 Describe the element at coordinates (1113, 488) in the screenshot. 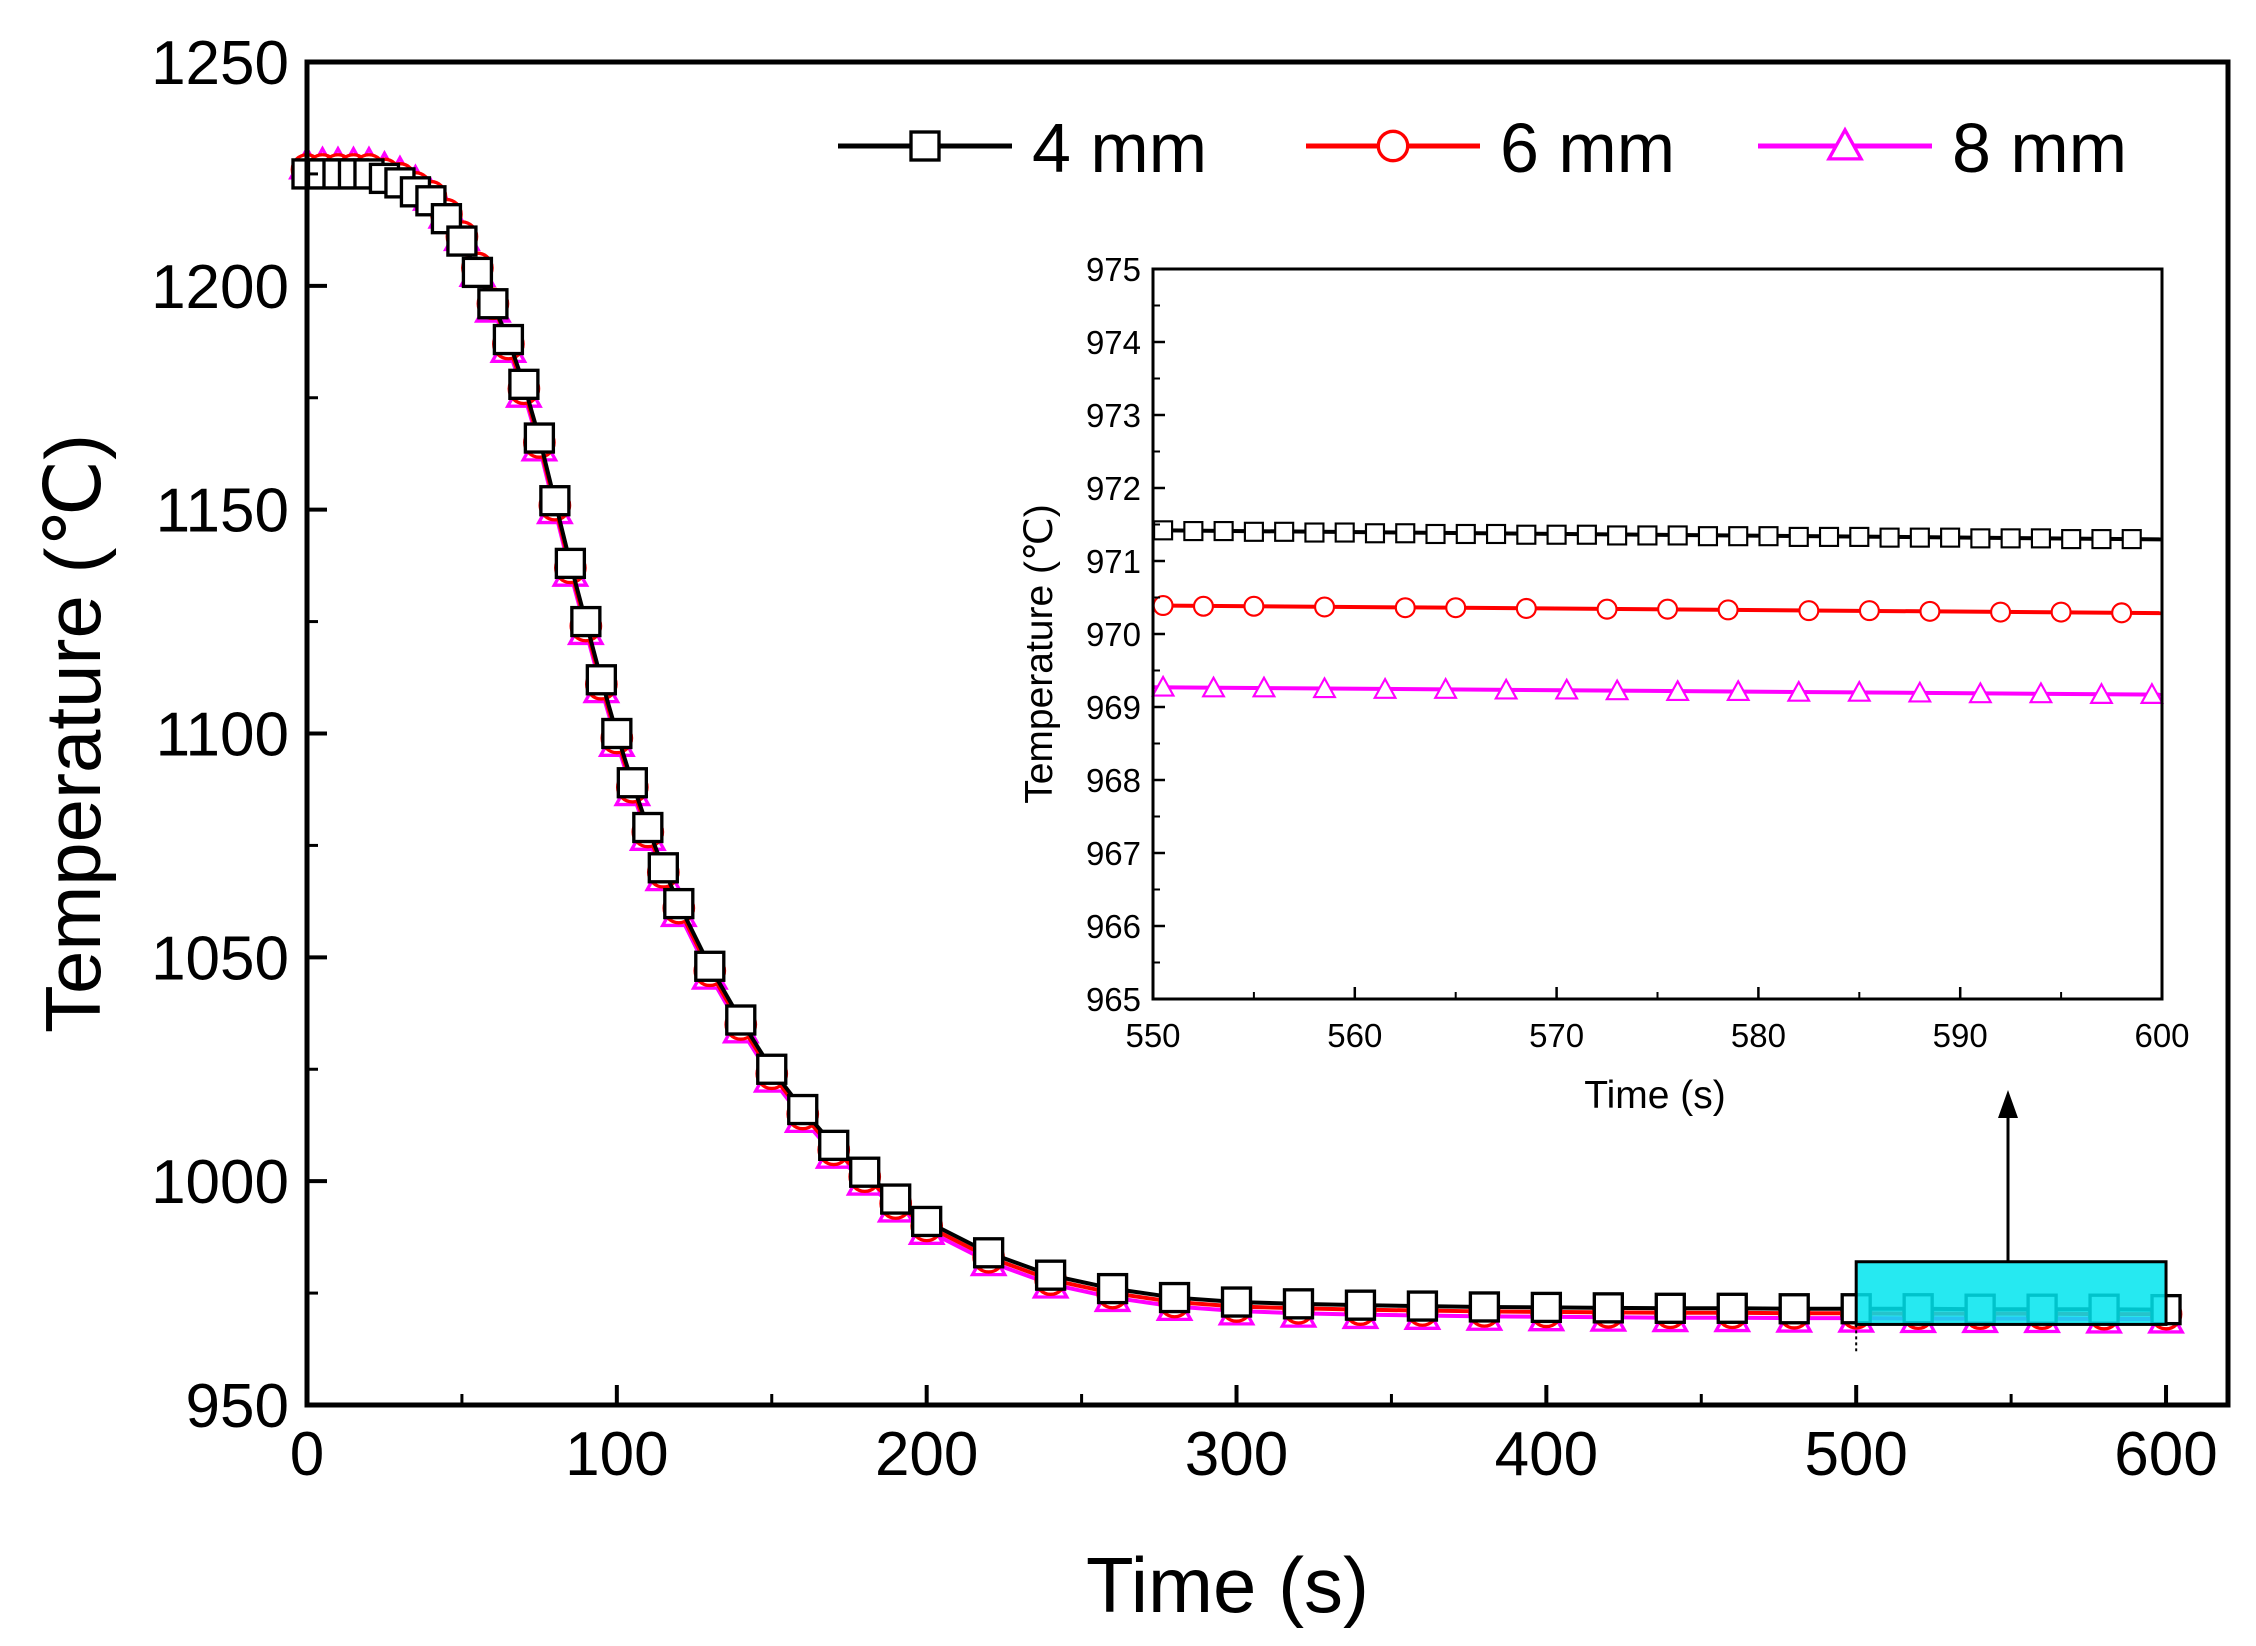

I see `inset-y-tick-label: 972` at that location.